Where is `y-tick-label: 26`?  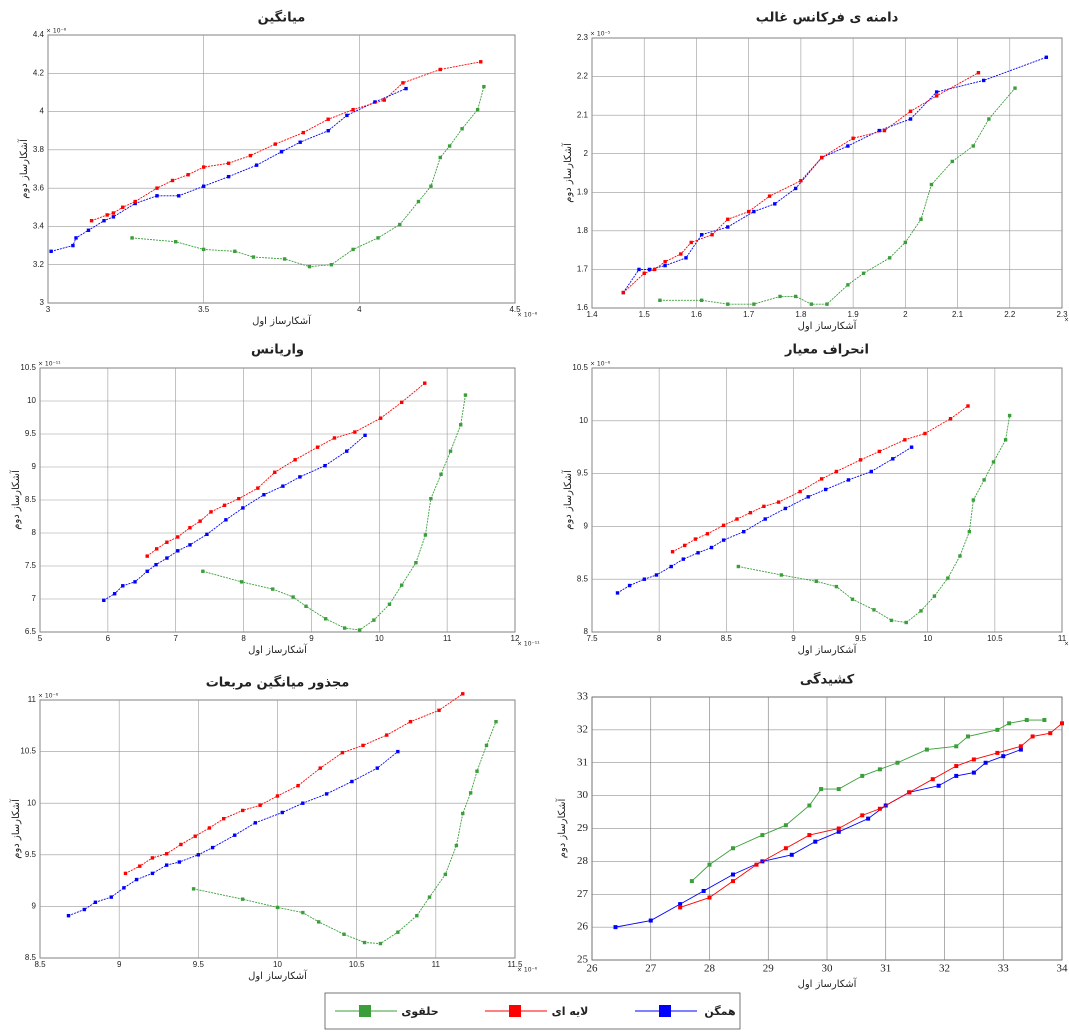
y-tick-label: 26 is located at coordinates (583, 927).